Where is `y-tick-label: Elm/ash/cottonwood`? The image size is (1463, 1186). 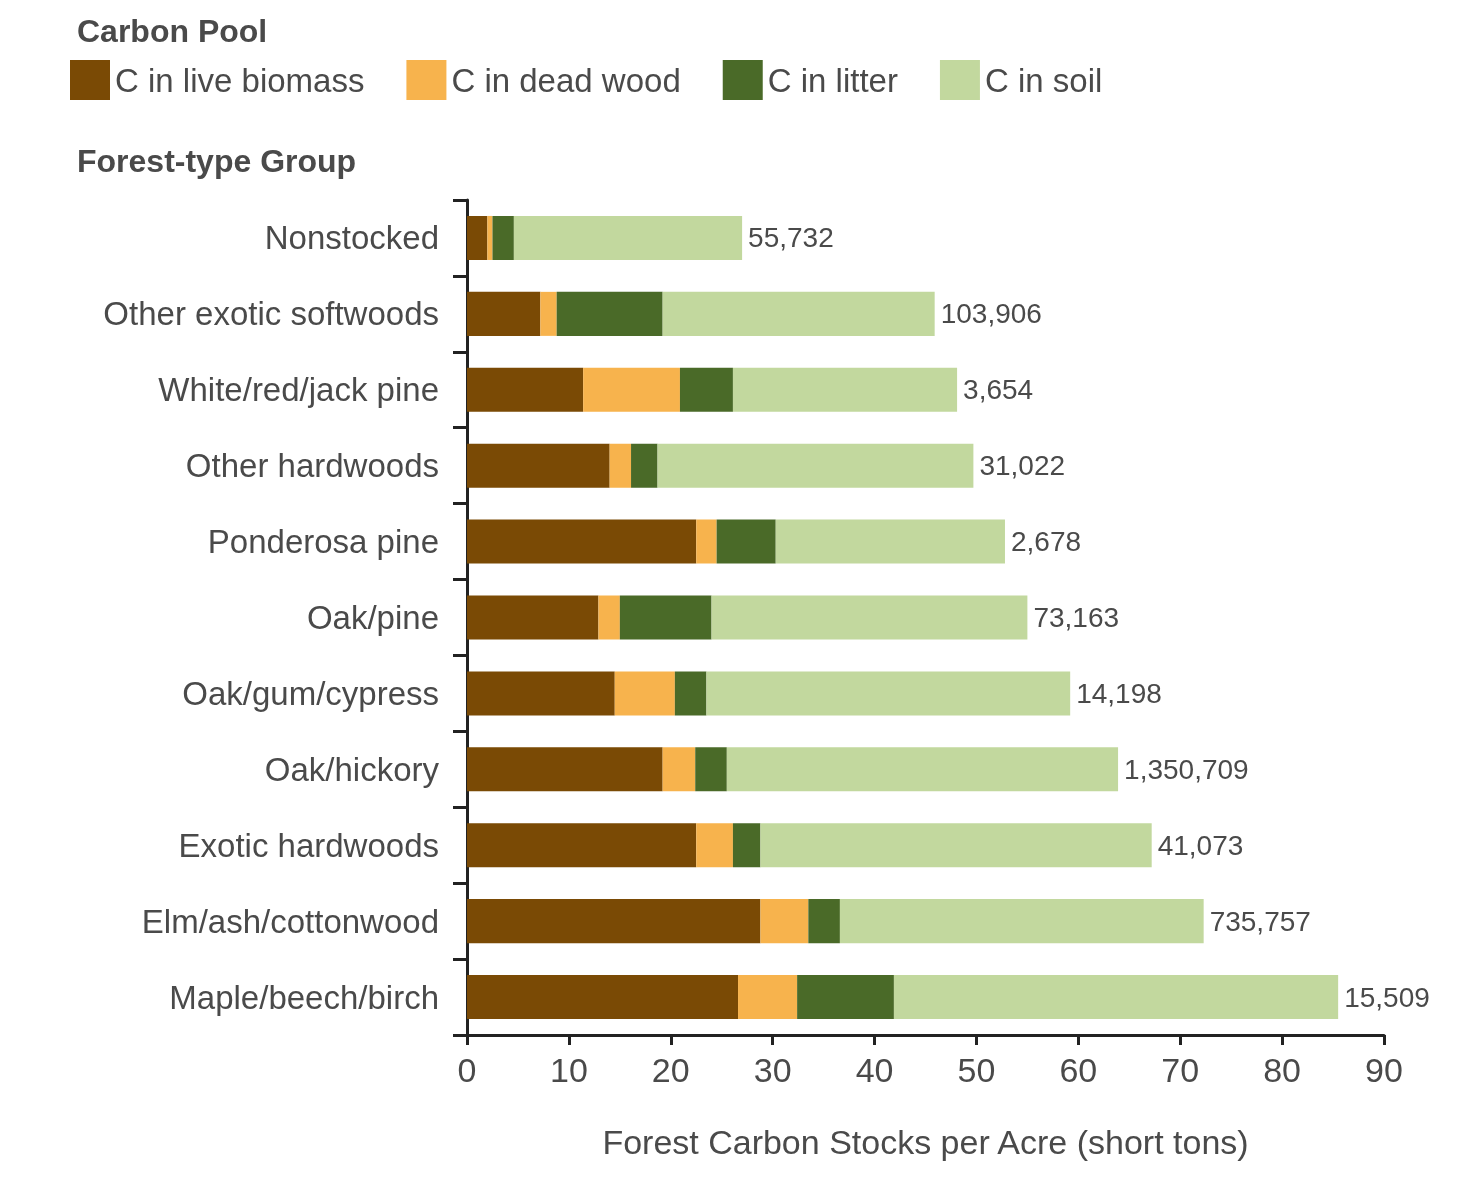 y-tick-label: Elm/ash/cottonwood is located at coordinates (290, 921).